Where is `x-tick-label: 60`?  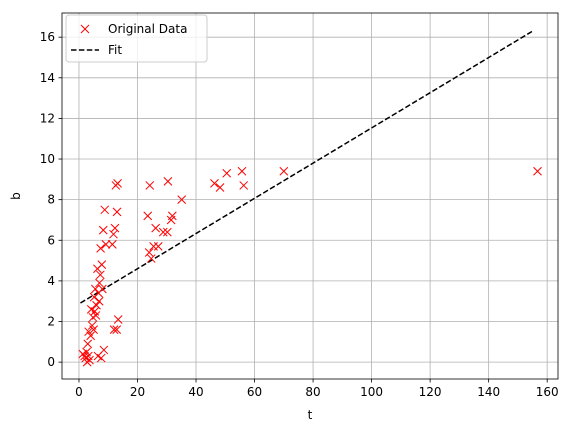
x-tick-label: 60 is located at coordinates (254, 392).